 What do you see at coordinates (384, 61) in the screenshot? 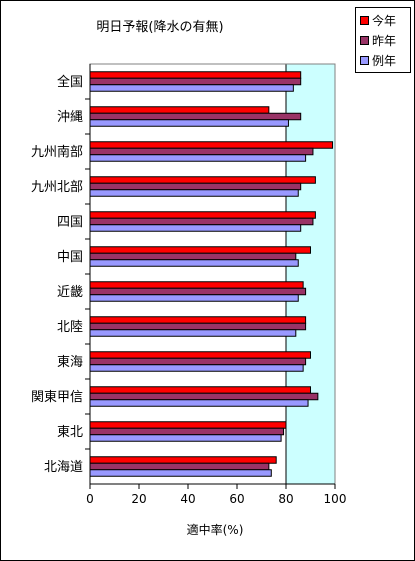
I see `legend-label-normal-year: 例年` at bounding box center [384, 61].